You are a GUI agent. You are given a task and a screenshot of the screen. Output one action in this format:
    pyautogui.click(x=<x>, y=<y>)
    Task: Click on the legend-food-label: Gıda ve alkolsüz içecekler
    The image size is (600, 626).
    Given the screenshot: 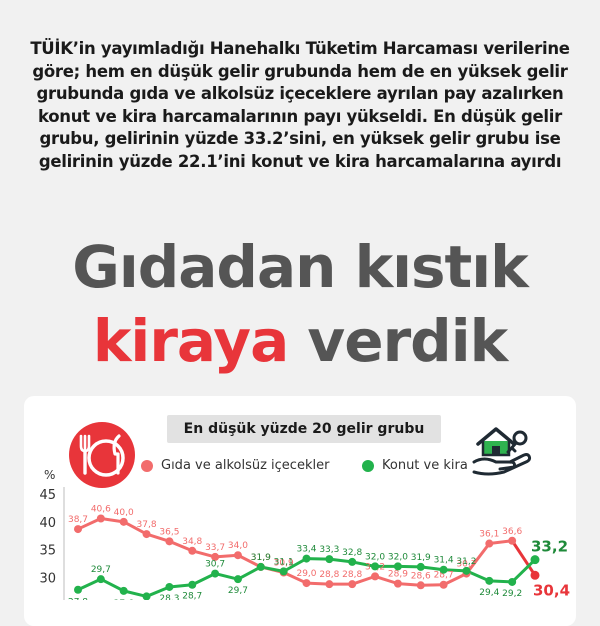 What is the action you would take?
    pyautogui.click(x=245, y=465)
    